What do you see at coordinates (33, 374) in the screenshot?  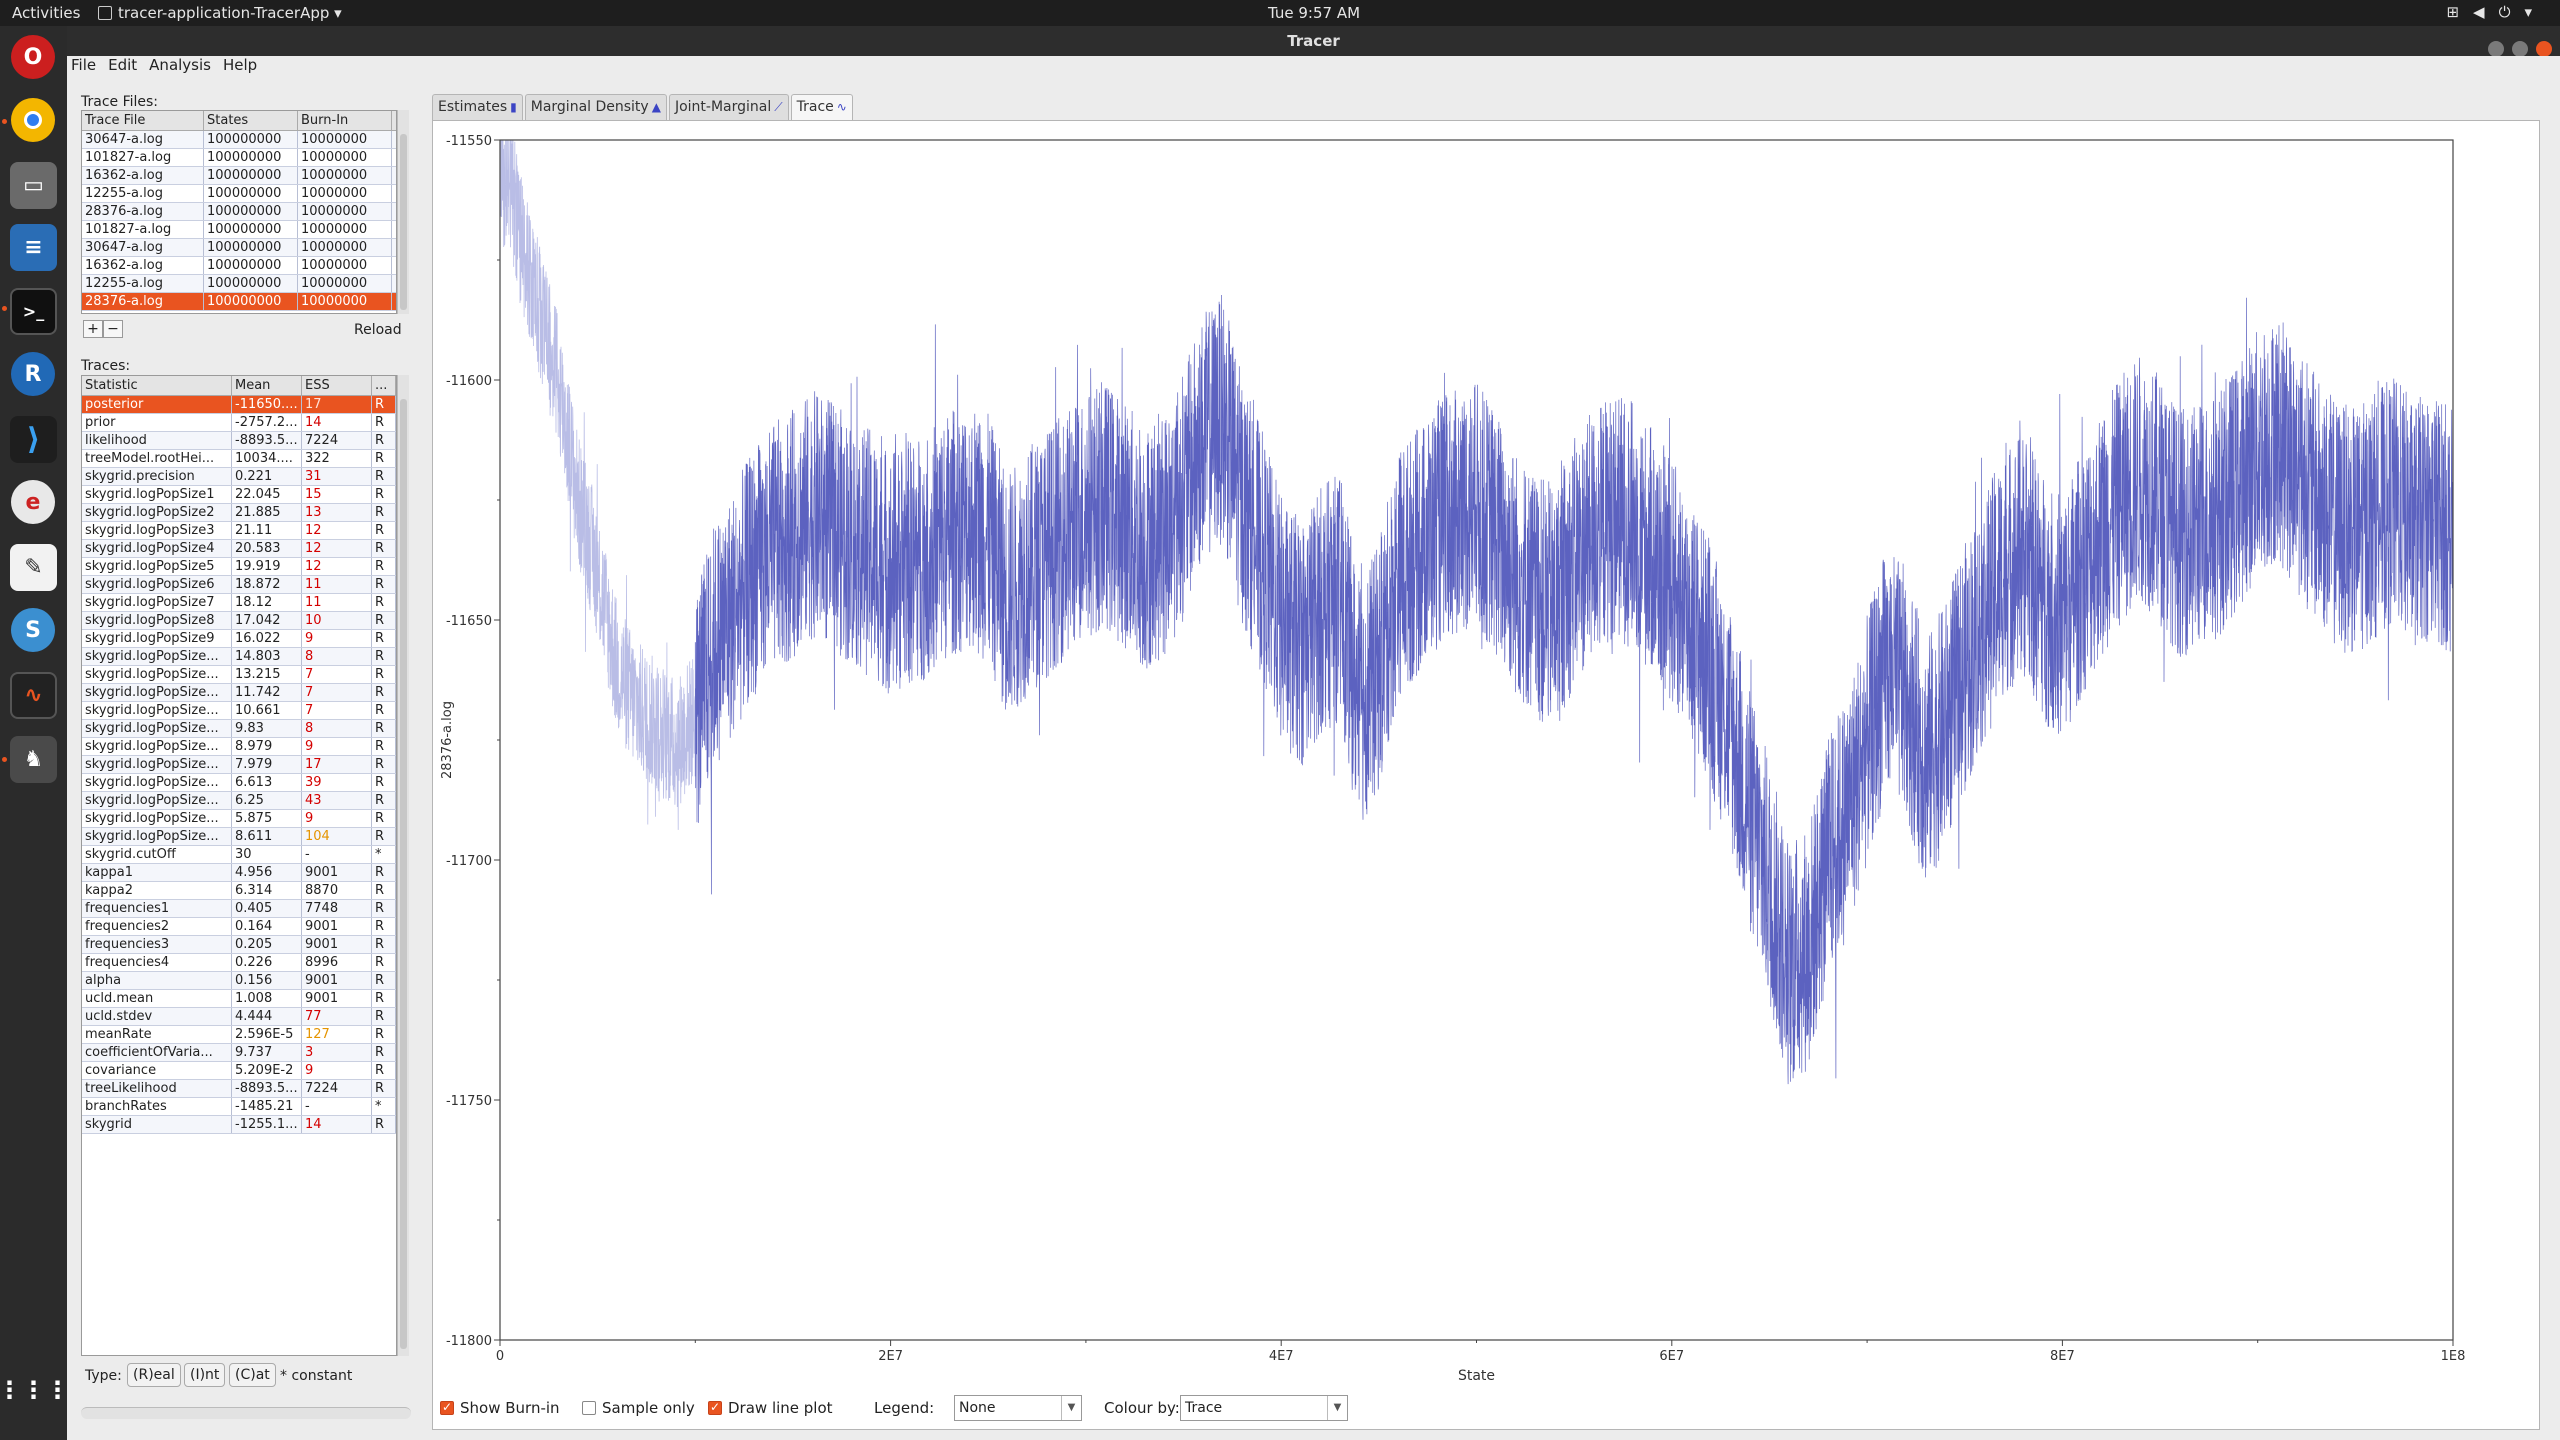 I see `r-icon: R` at bounding box center [33, 374].